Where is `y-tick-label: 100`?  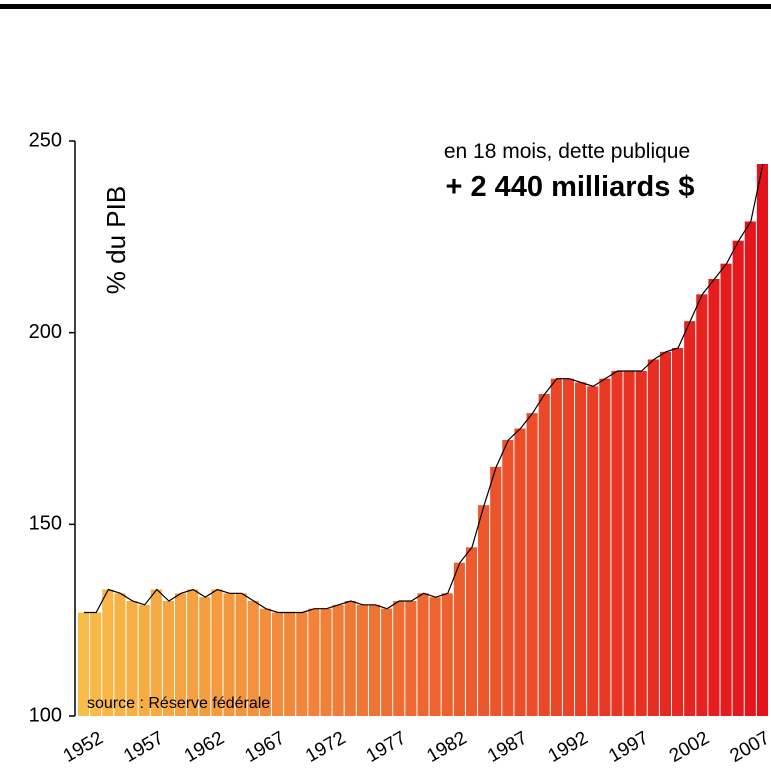 y-tick-label: 100 is located at coordinates (45, 715).